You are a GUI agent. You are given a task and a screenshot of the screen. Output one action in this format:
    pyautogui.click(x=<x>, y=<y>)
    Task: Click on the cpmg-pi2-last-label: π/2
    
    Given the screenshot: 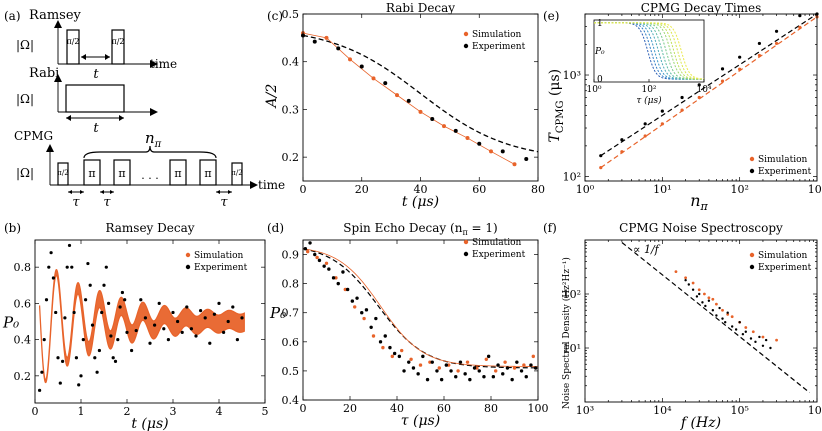 What is the action you would take?
    pyautogui.click(x=236, y=173)
    